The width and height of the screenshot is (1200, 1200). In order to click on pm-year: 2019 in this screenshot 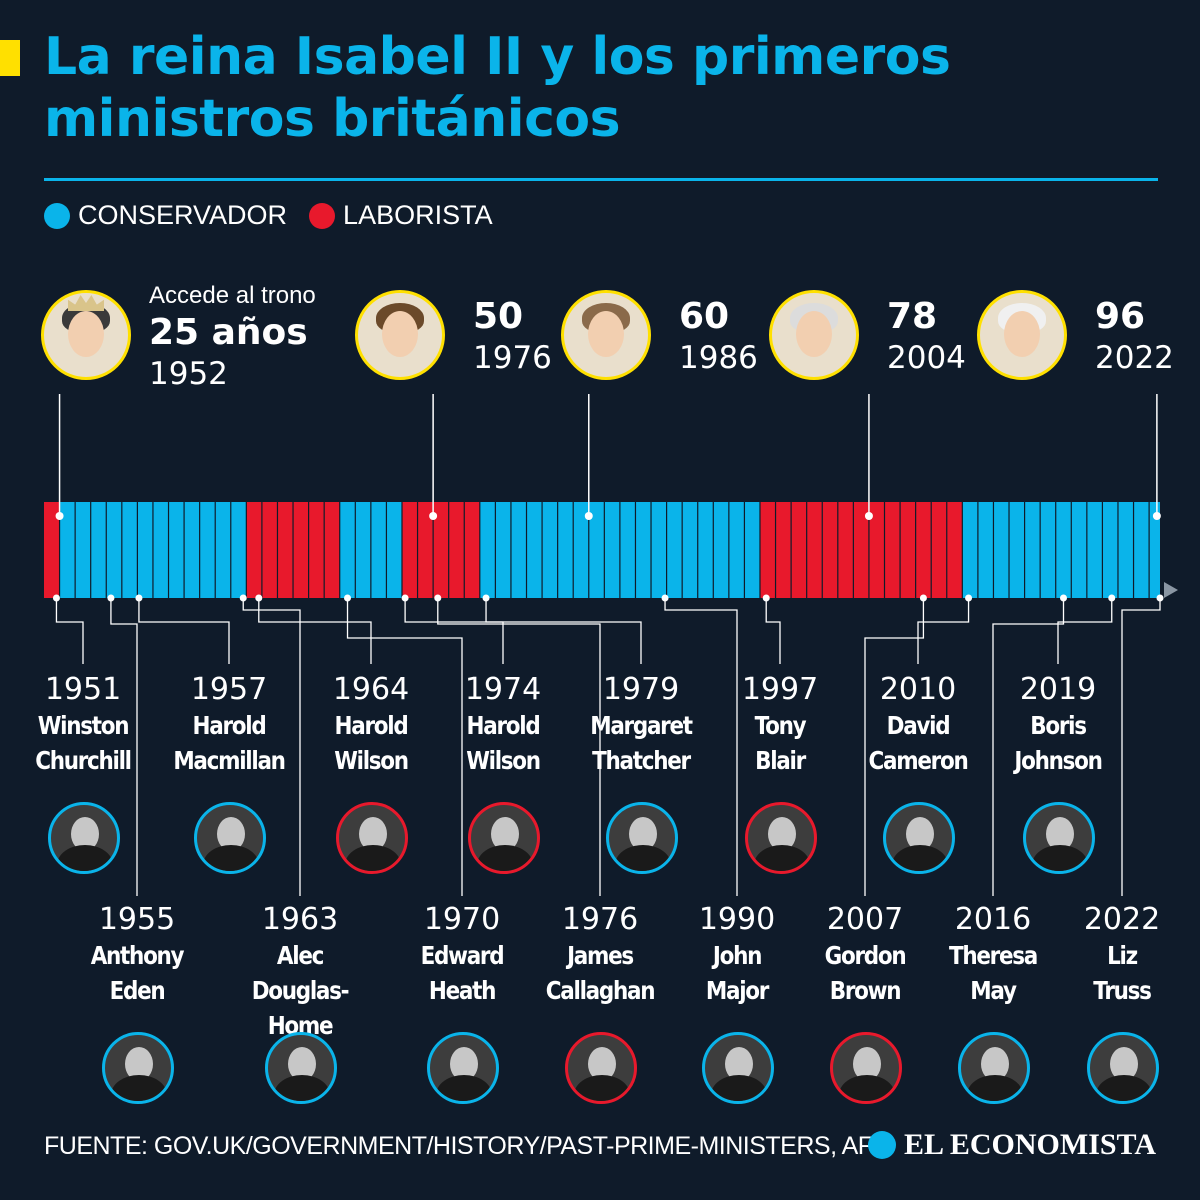, I will do `click(1058, 689)`.